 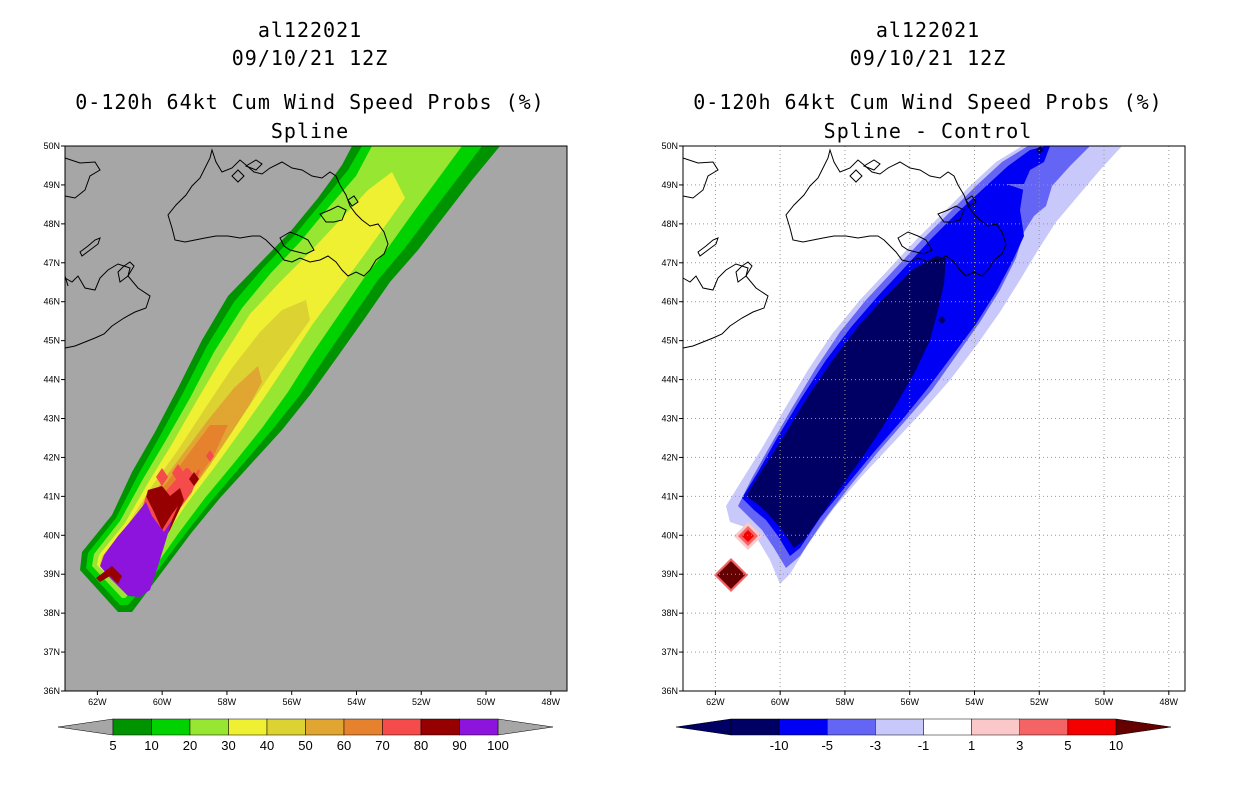 What do you see at coordinates (190, 745) in the screenshot?
I see `left-colorbar-label: 20` at bounding box center [190, 745].